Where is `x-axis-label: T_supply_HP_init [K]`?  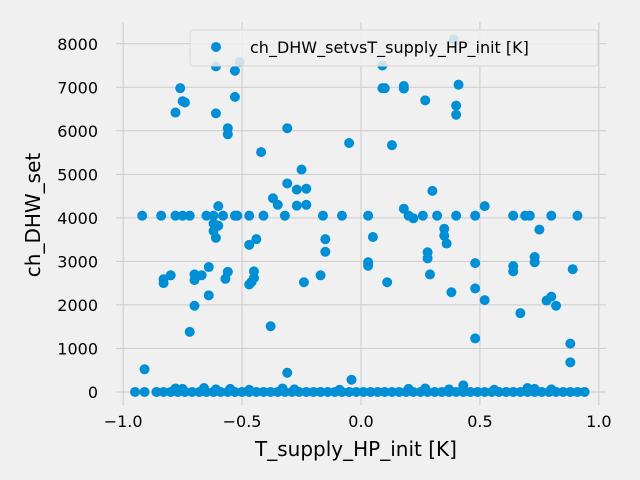 x-axis-label: T_supply_HP_init [K] is located at coordinates (355, 449).